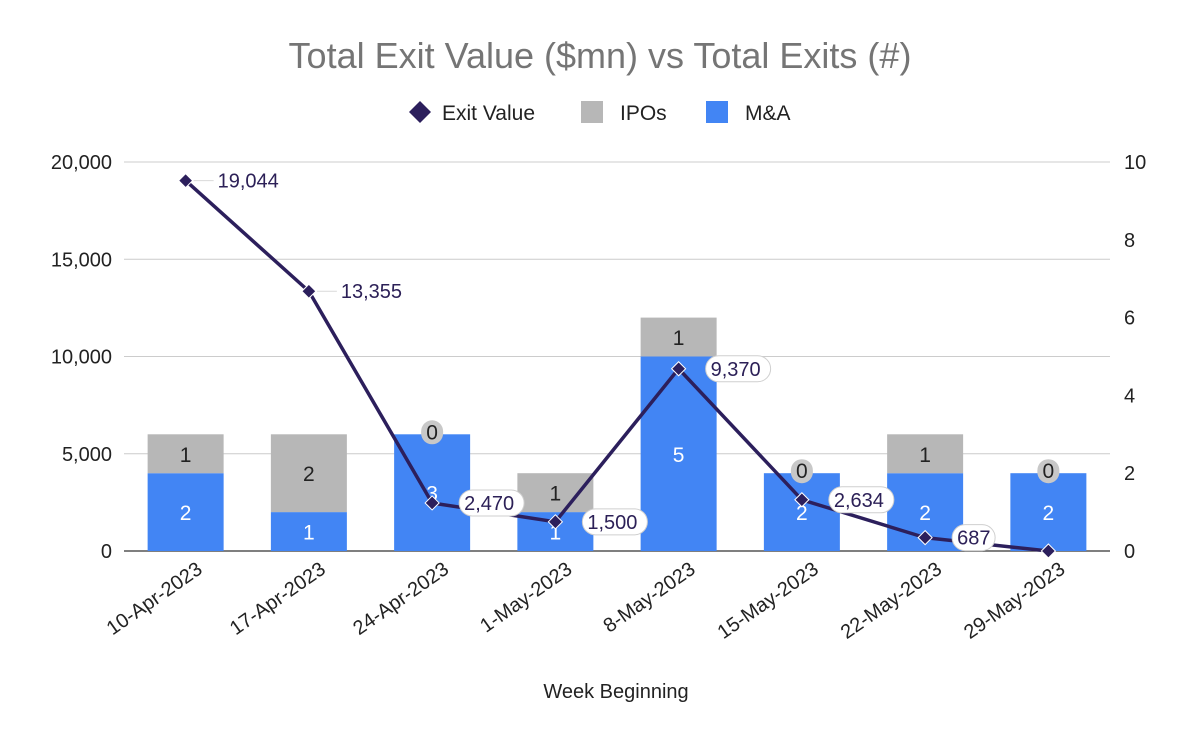  Describe the element at coordinates (891, 601) in the screenshot. I see `x-tick-label: 22-May-2023` at that location.